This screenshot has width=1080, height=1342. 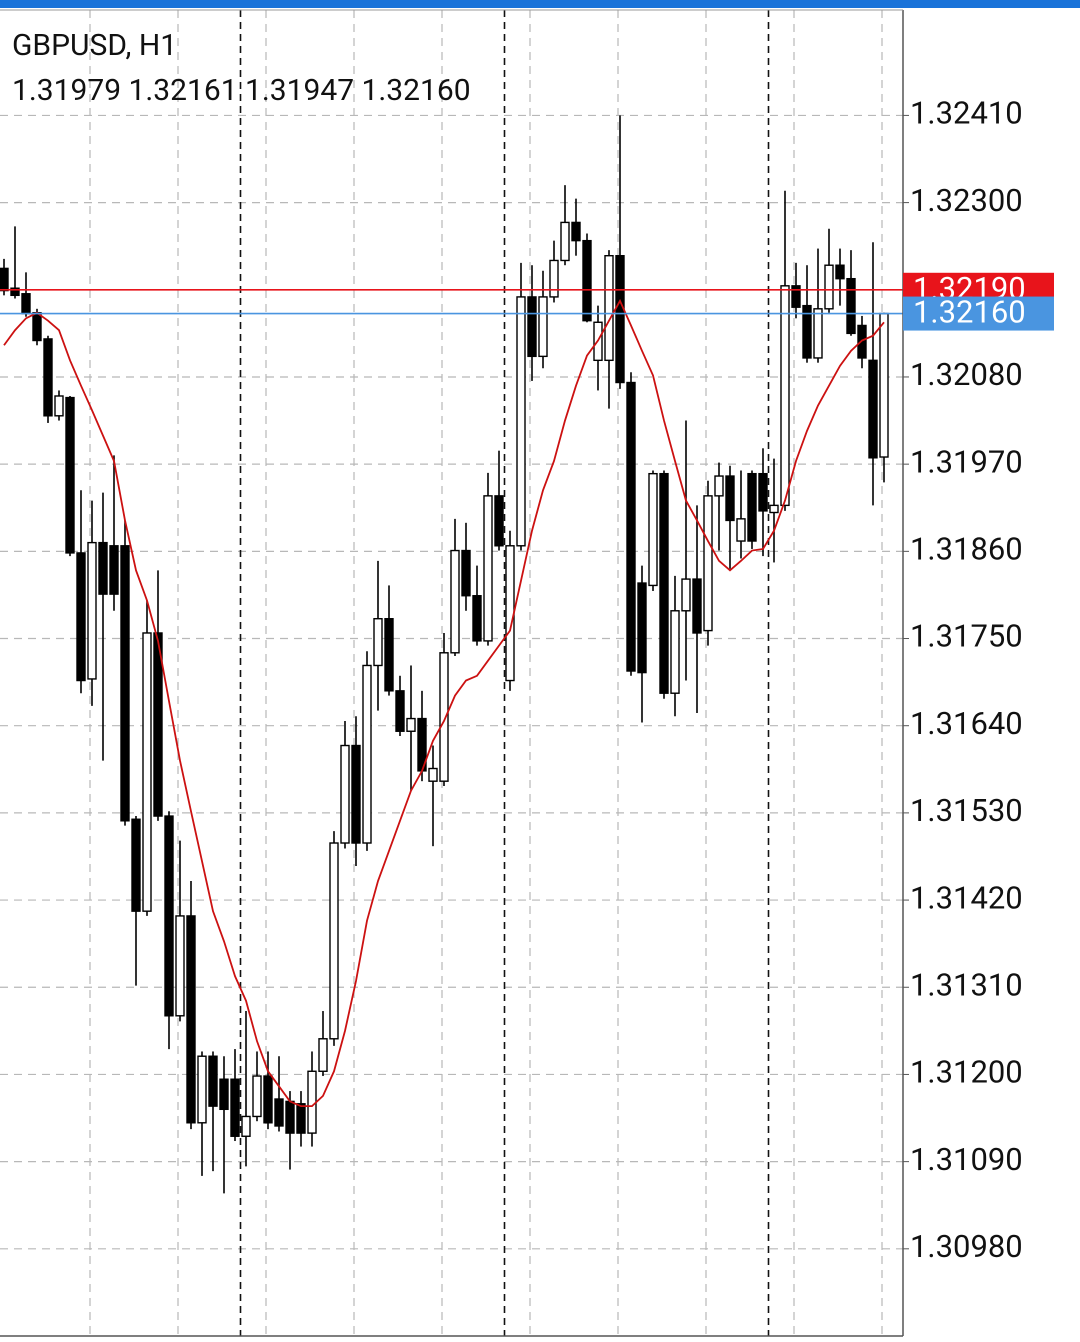 What do you see at coordinates (966, 374) in the screenshot?
I see `y-tick-label: 1.32080` at bounding box center [966, 374].